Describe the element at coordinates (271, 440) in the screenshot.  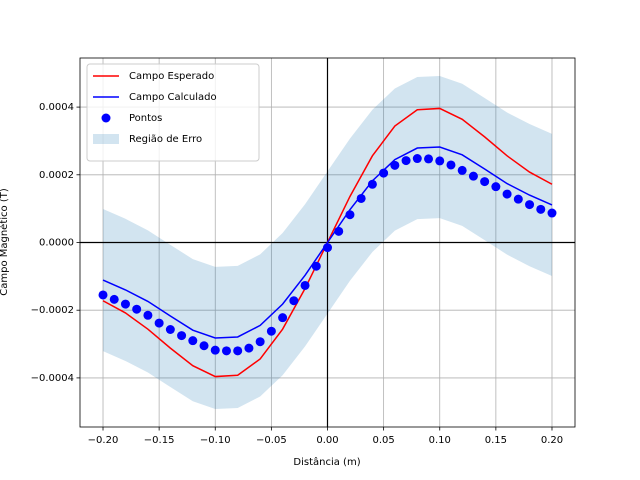
I see `x-tick-label: −0.05` at that location.